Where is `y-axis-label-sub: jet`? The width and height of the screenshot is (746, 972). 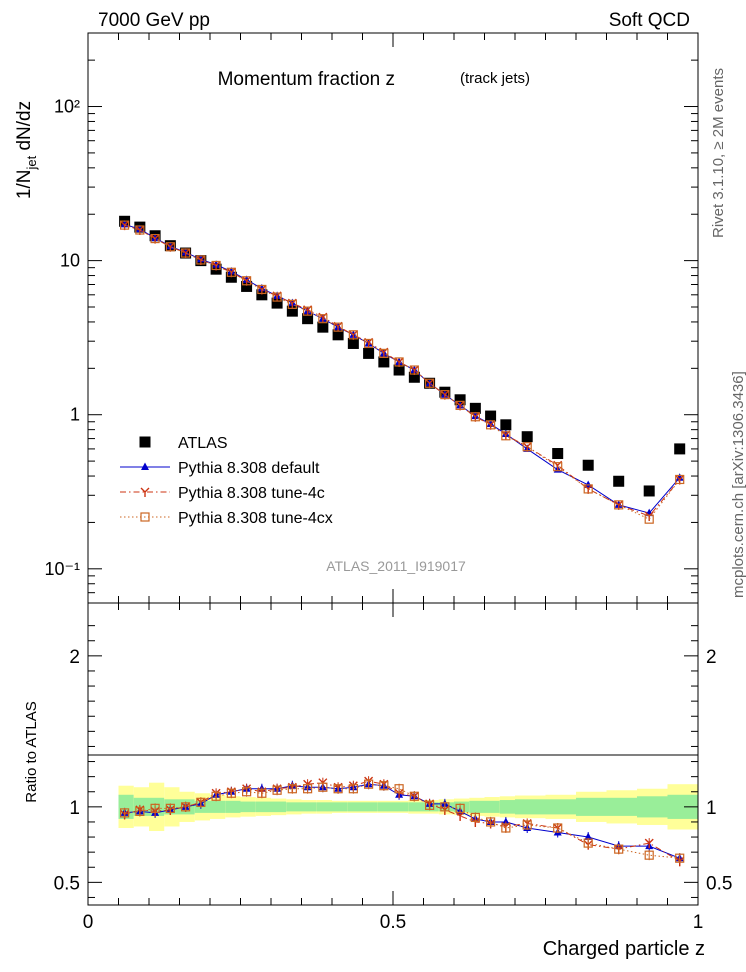 y-axis-label-sub: jet is located at coordinates (31, 162).